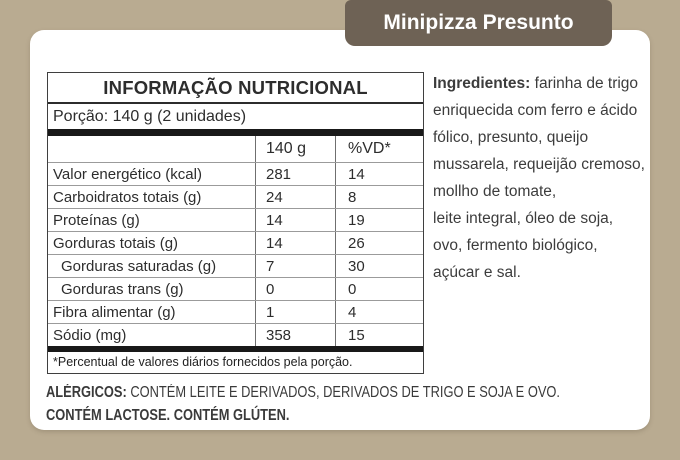  I want to click on product-title-badge: Minipizza Presunto, so click(478, 23).